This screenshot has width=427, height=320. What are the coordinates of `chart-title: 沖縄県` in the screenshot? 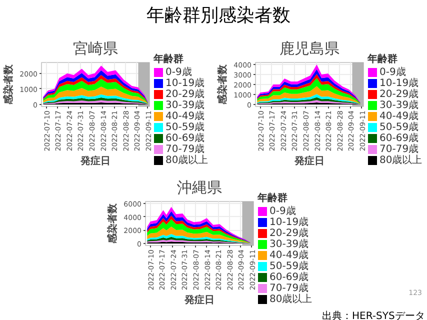 It's located at (199, 187).